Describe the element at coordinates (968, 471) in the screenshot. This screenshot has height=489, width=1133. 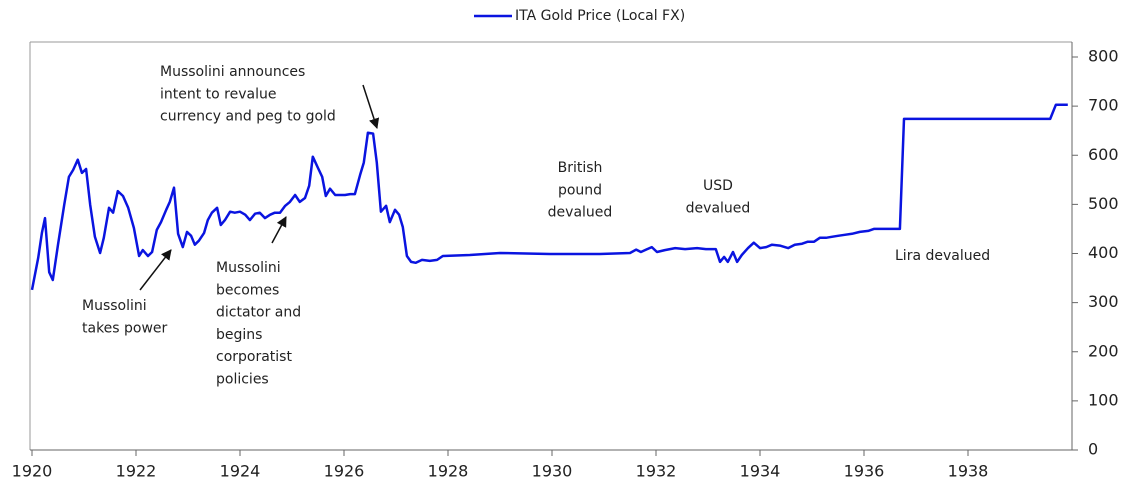
I see `x-tick-label: 1938` at that location.